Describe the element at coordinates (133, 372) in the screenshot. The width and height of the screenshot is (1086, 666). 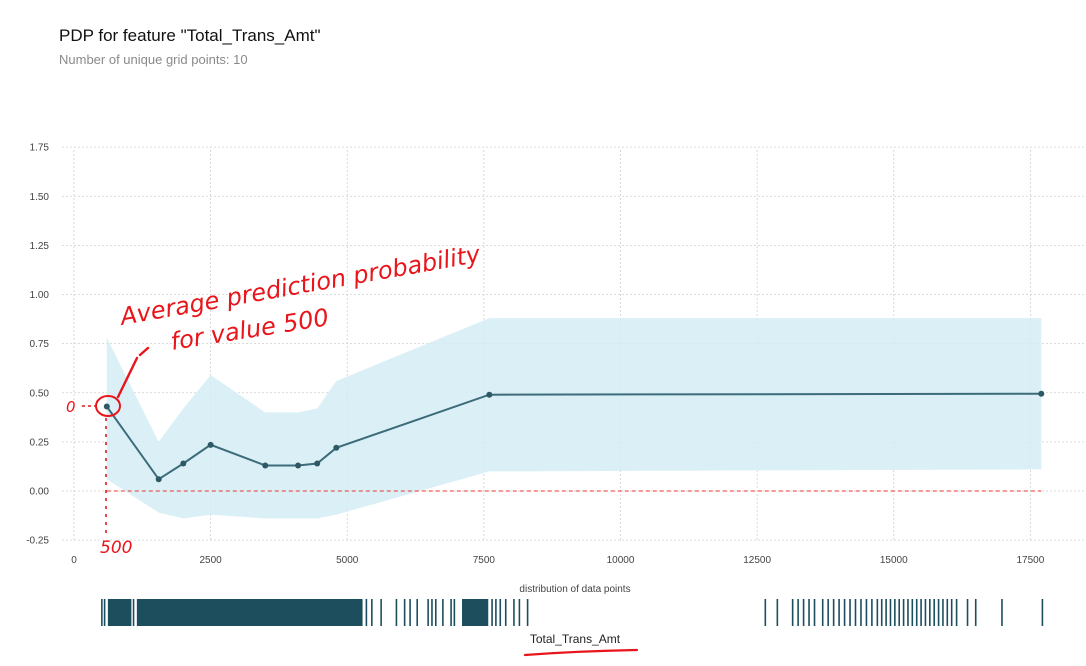
I see `annotation-arrow` at that location.